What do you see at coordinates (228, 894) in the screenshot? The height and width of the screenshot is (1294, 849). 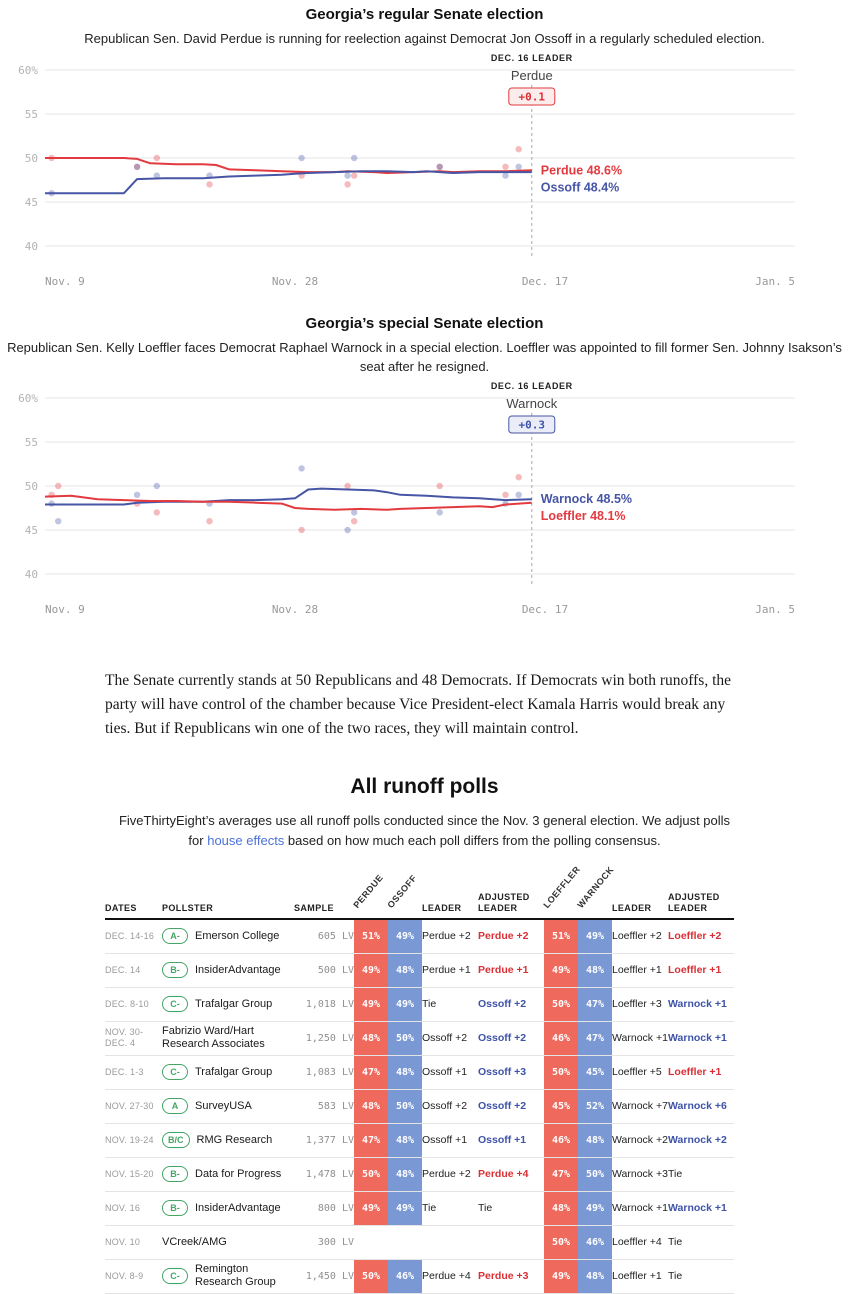 I see `col-header-pollster: POLLSTER` at bounding box center [228, 894].